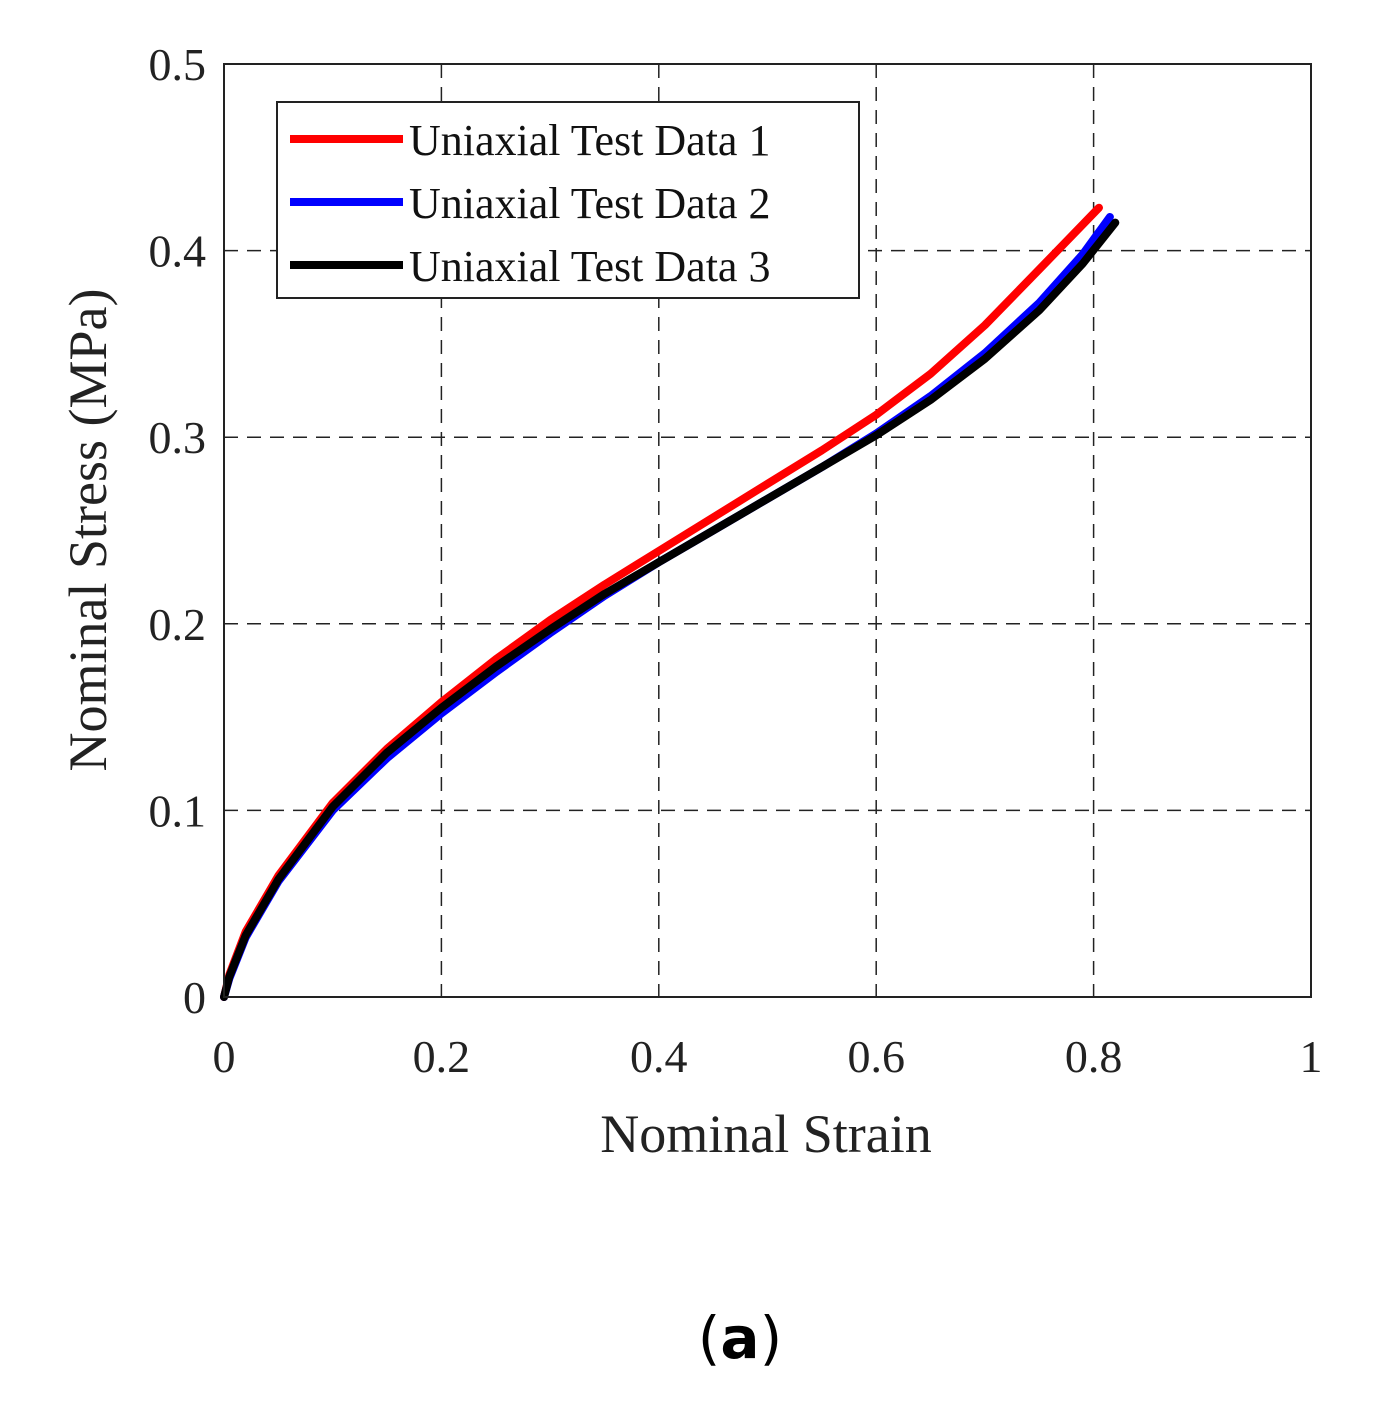 This screenshot has height=1420, width=1375. I want to click on x-tick-label: 0, so click(224, 1056).